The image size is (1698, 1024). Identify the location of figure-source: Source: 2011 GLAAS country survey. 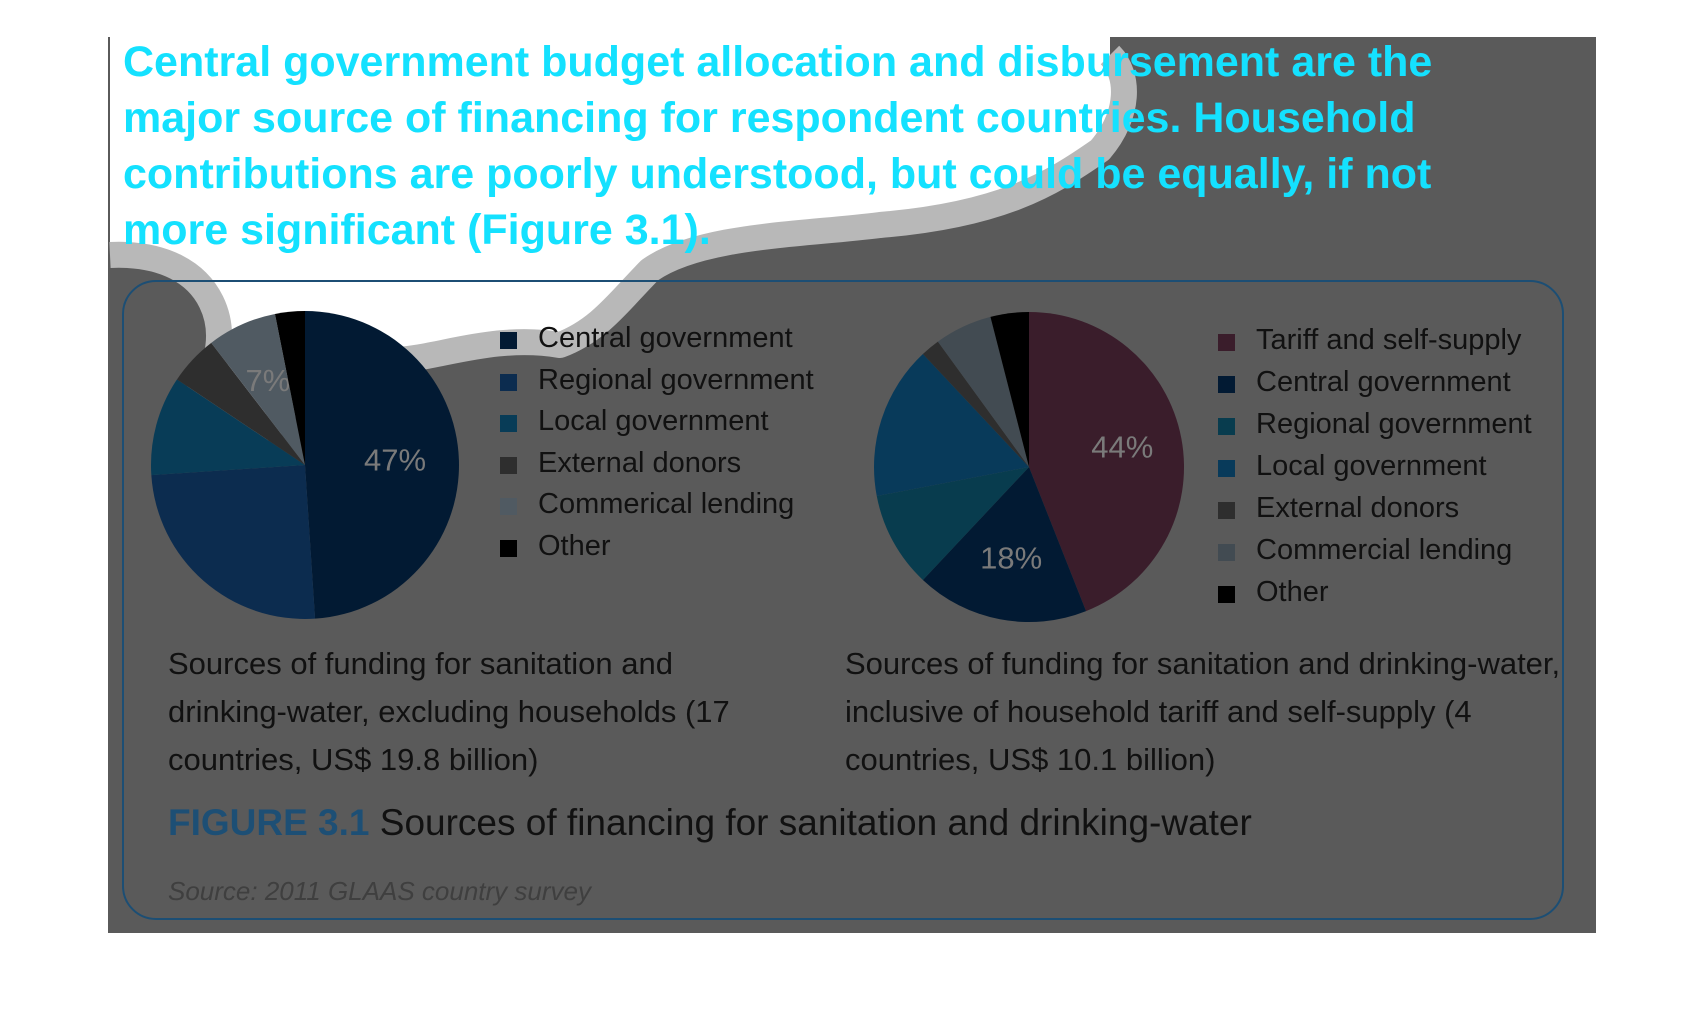
(379, 891).